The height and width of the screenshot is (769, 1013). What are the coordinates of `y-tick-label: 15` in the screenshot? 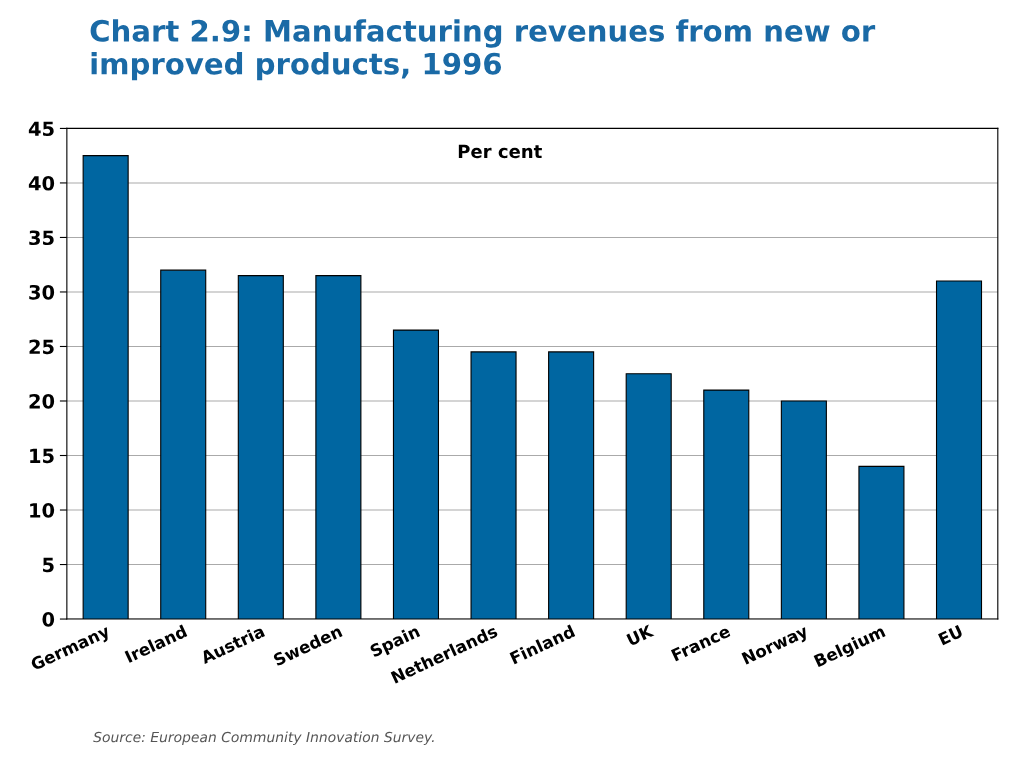 It's located at (42, 456).